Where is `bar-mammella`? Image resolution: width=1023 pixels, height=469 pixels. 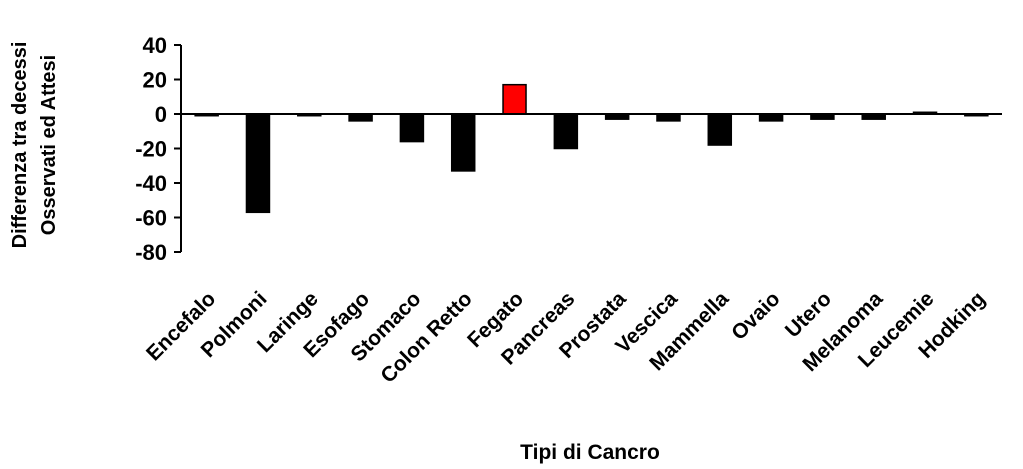 bar-mammella is located at coordinates (720, 129).